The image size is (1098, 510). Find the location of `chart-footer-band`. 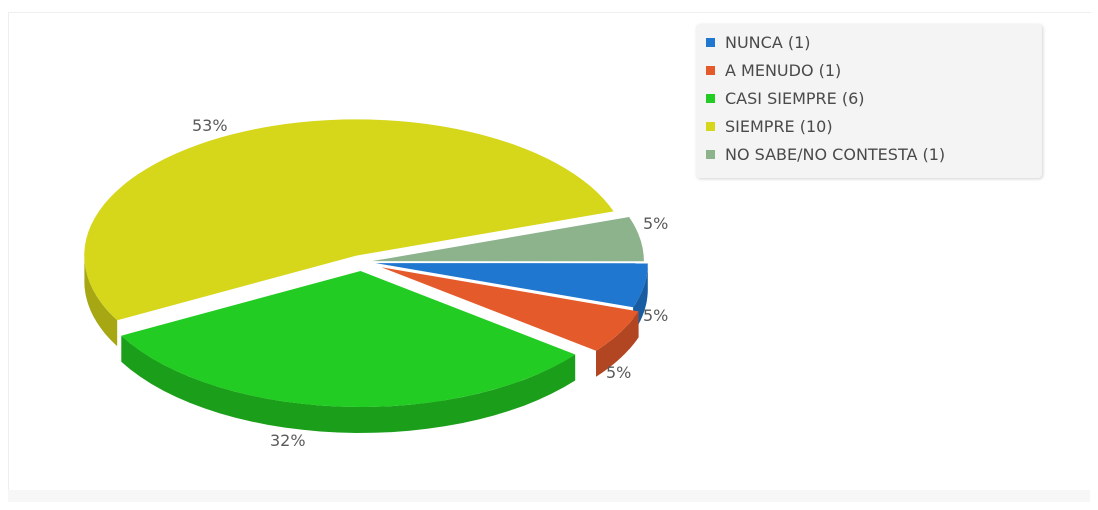

chart-footer-band is located at coordinates (549, 496).